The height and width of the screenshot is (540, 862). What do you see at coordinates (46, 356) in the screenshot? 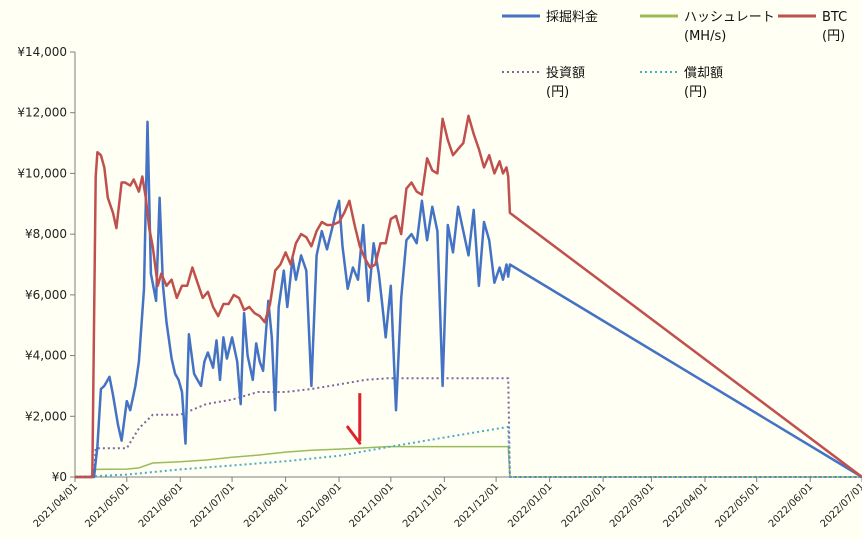
I see `y-tick-label: ¥4,000` at bounding box center [46, 356].